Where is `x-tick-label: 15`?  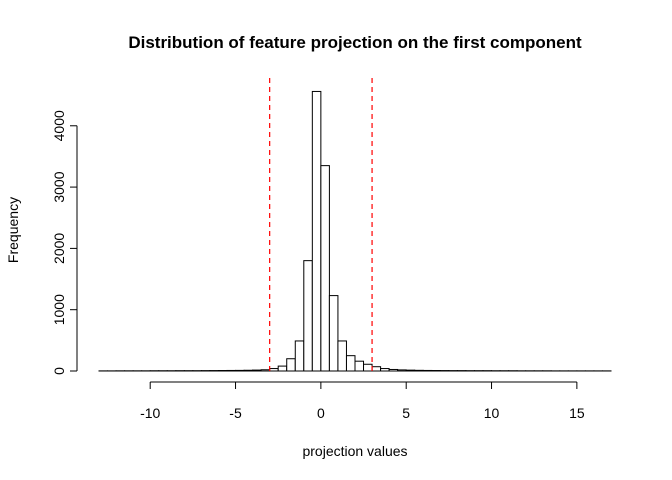 x-tick-label: 15 is located at coordinates (577, 413).